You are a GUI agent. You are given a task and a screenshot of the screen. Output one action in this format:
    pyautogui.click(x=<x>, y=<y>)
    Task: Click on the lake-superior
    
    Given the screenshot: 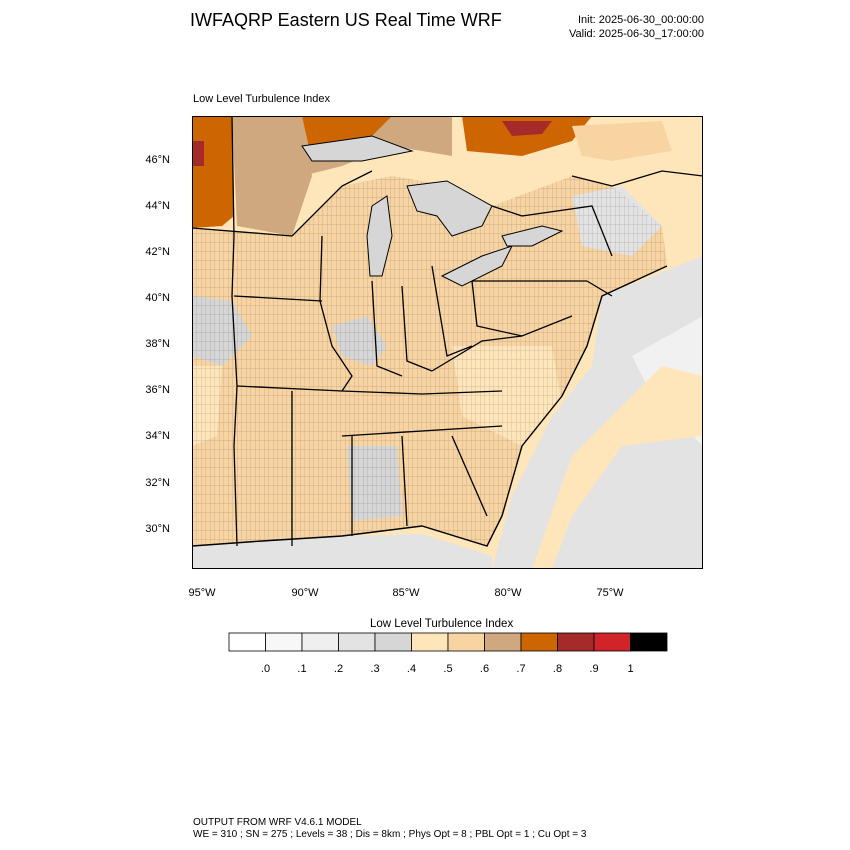 What is the action you would take?
    pyautogui.click(x=357, y=148)
    